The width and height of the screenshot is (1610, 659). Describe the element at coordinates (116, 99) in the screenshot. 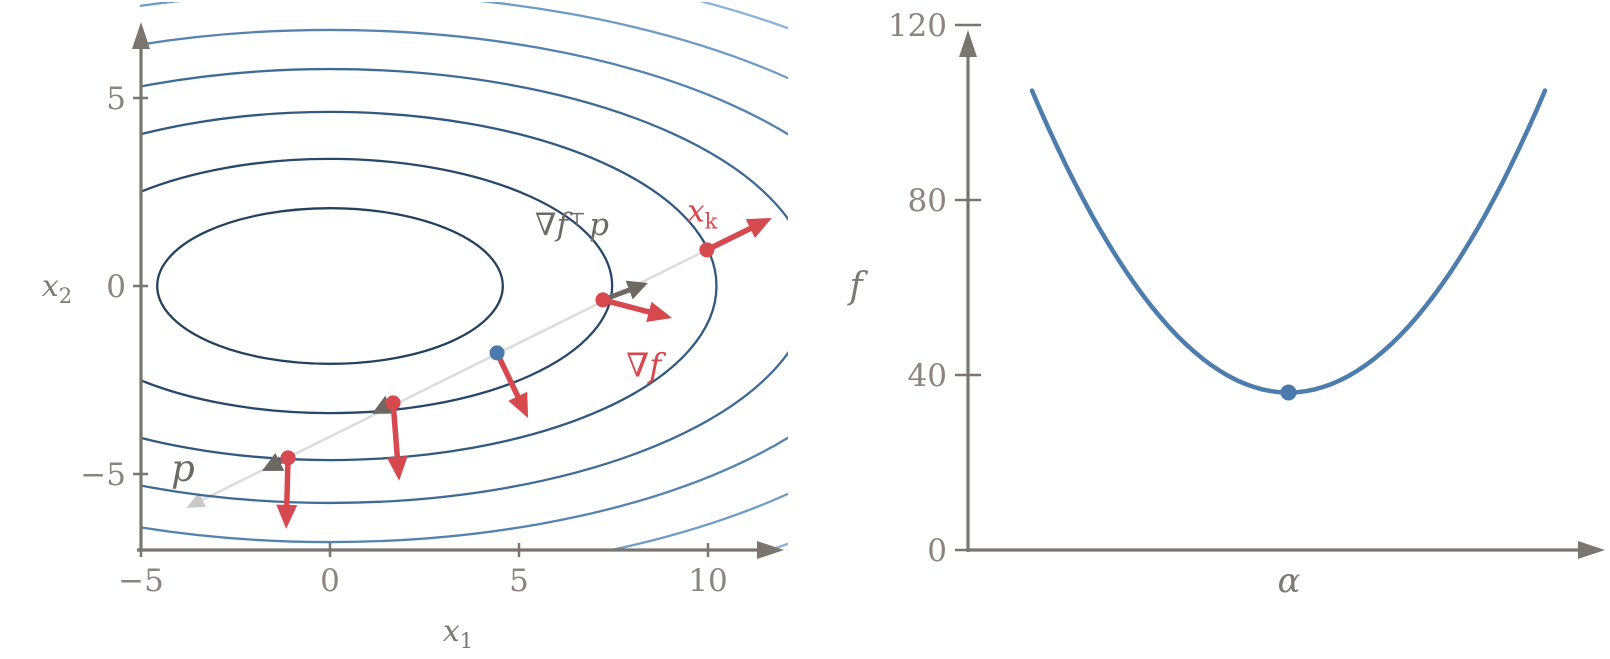

I see `y-tick-label: 5` at that location.